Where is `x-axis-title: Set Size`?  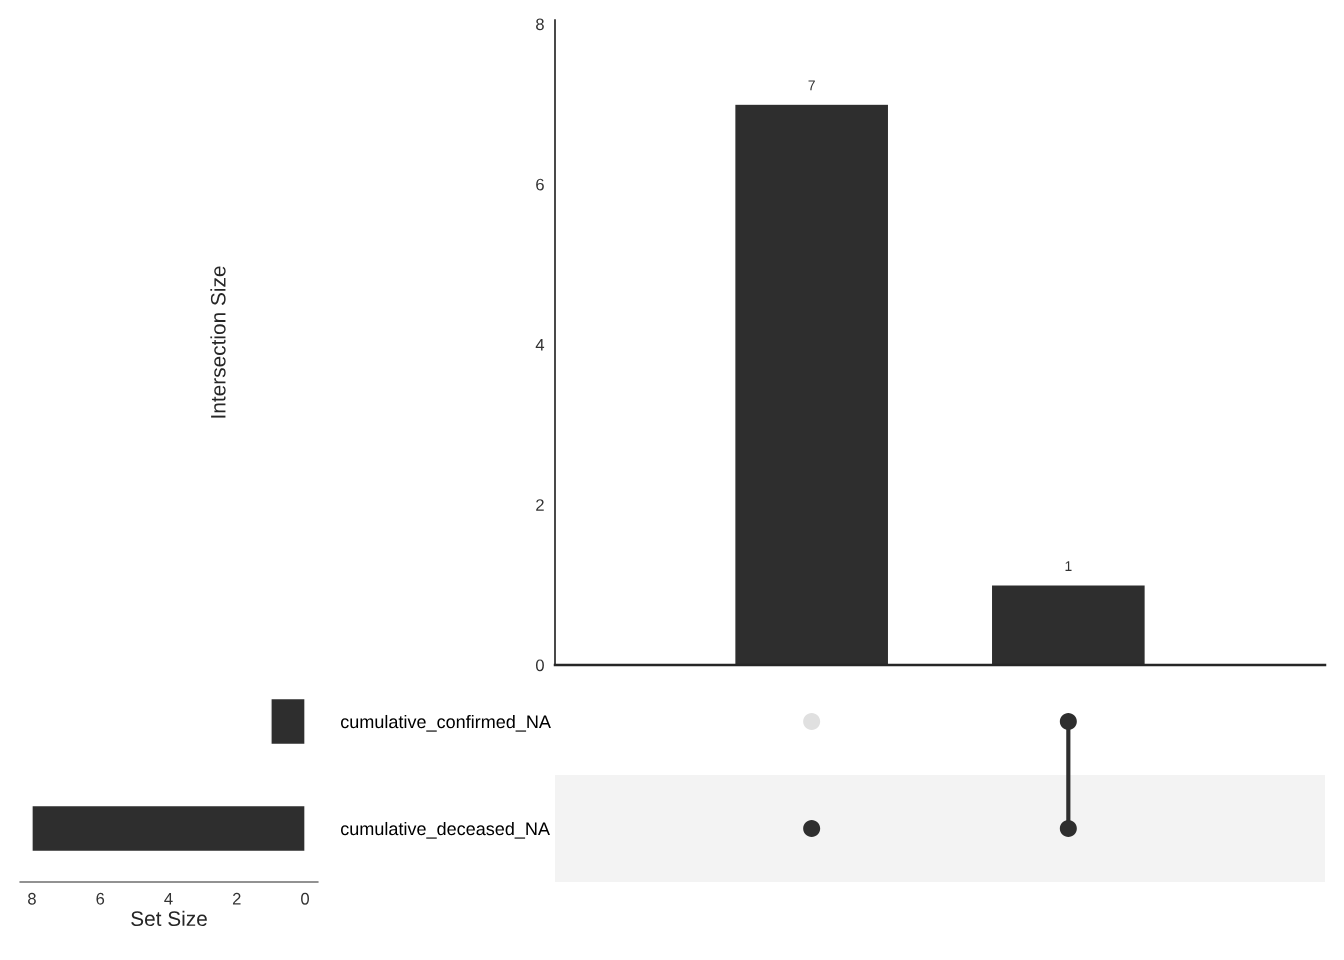
x-axis-title: Set Size is located at coordinates (169, 918).